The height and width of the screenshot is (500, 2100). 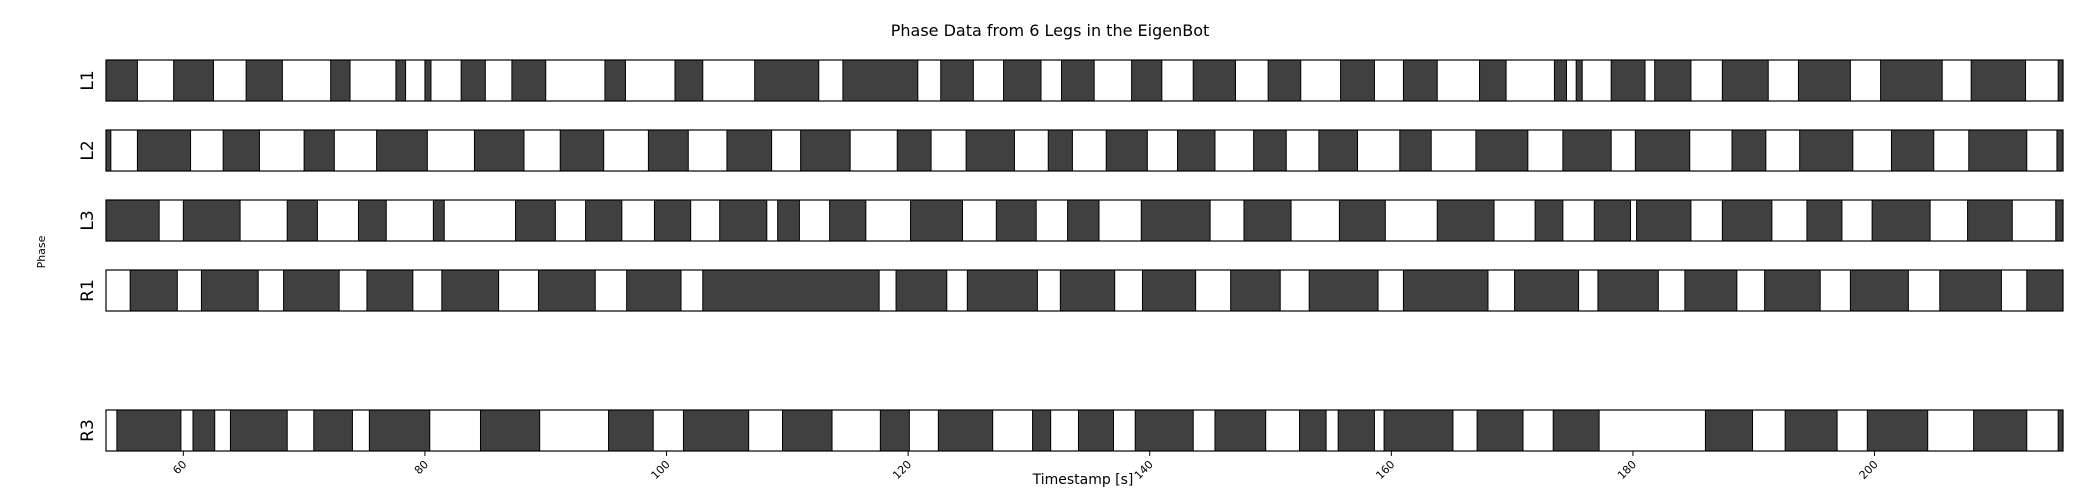 I want to click on row-r1: R1, so click(x=1071, y=290).